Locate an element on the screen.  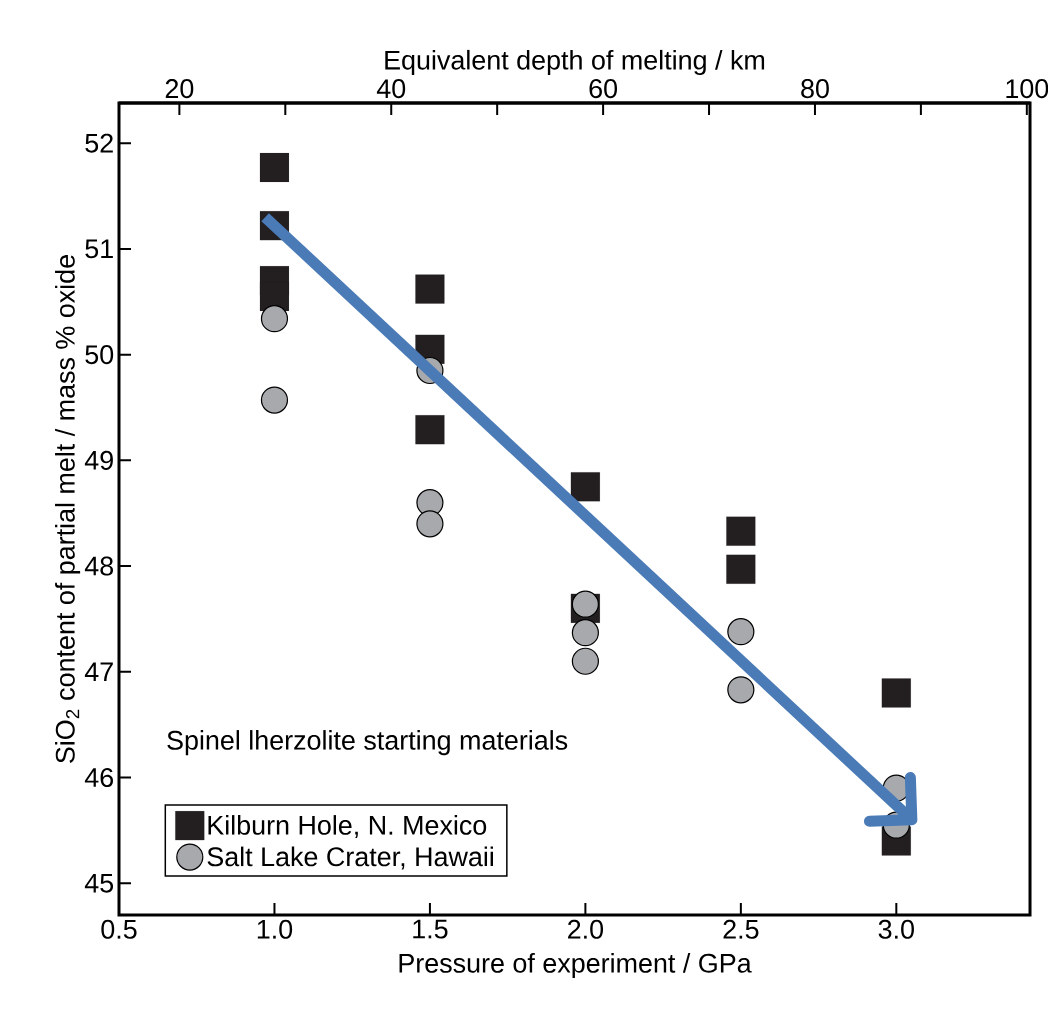
x-tick-label: 2.5 is located at coordinates (741, 929).